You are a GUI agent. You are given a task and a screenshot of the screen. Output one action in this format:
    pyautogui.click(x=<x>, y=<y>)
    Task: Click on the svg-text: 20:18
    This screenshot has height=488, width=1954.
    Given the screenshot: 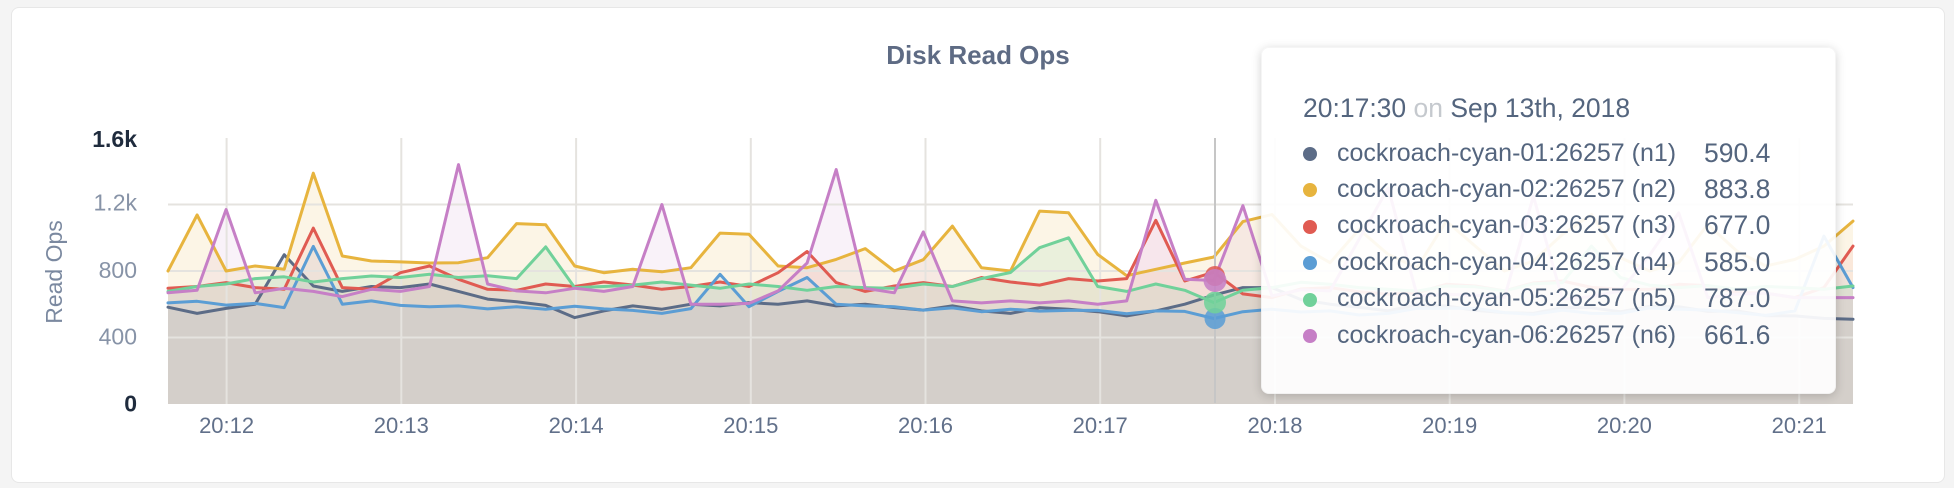 What is the action you would take?
    pyautogui.click(x=1274, y=425)
    